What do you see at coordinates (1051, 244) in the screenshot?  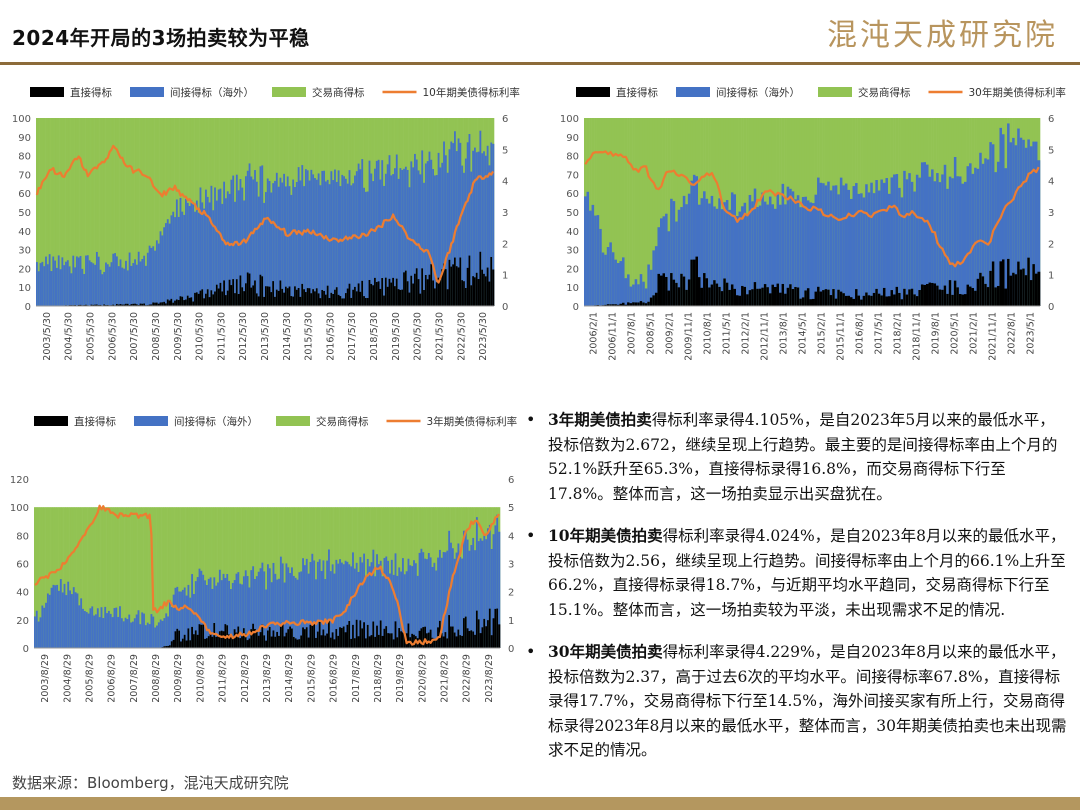 I see `right-tick-label: 2` at bounding box center [1051, 244].